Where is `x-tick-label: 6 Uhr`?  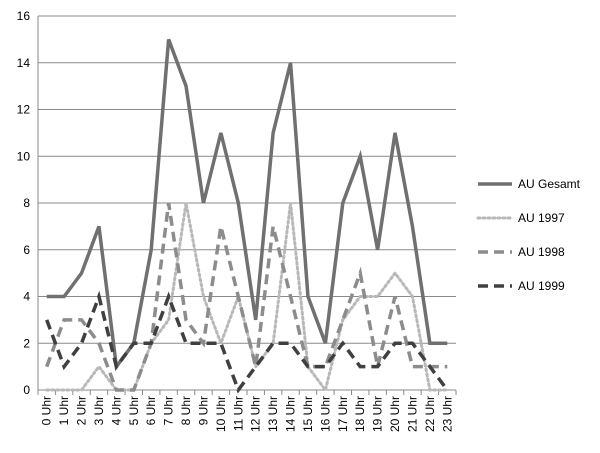
x-tick-label: 6 Uhr is located at coordinates (151, 410).